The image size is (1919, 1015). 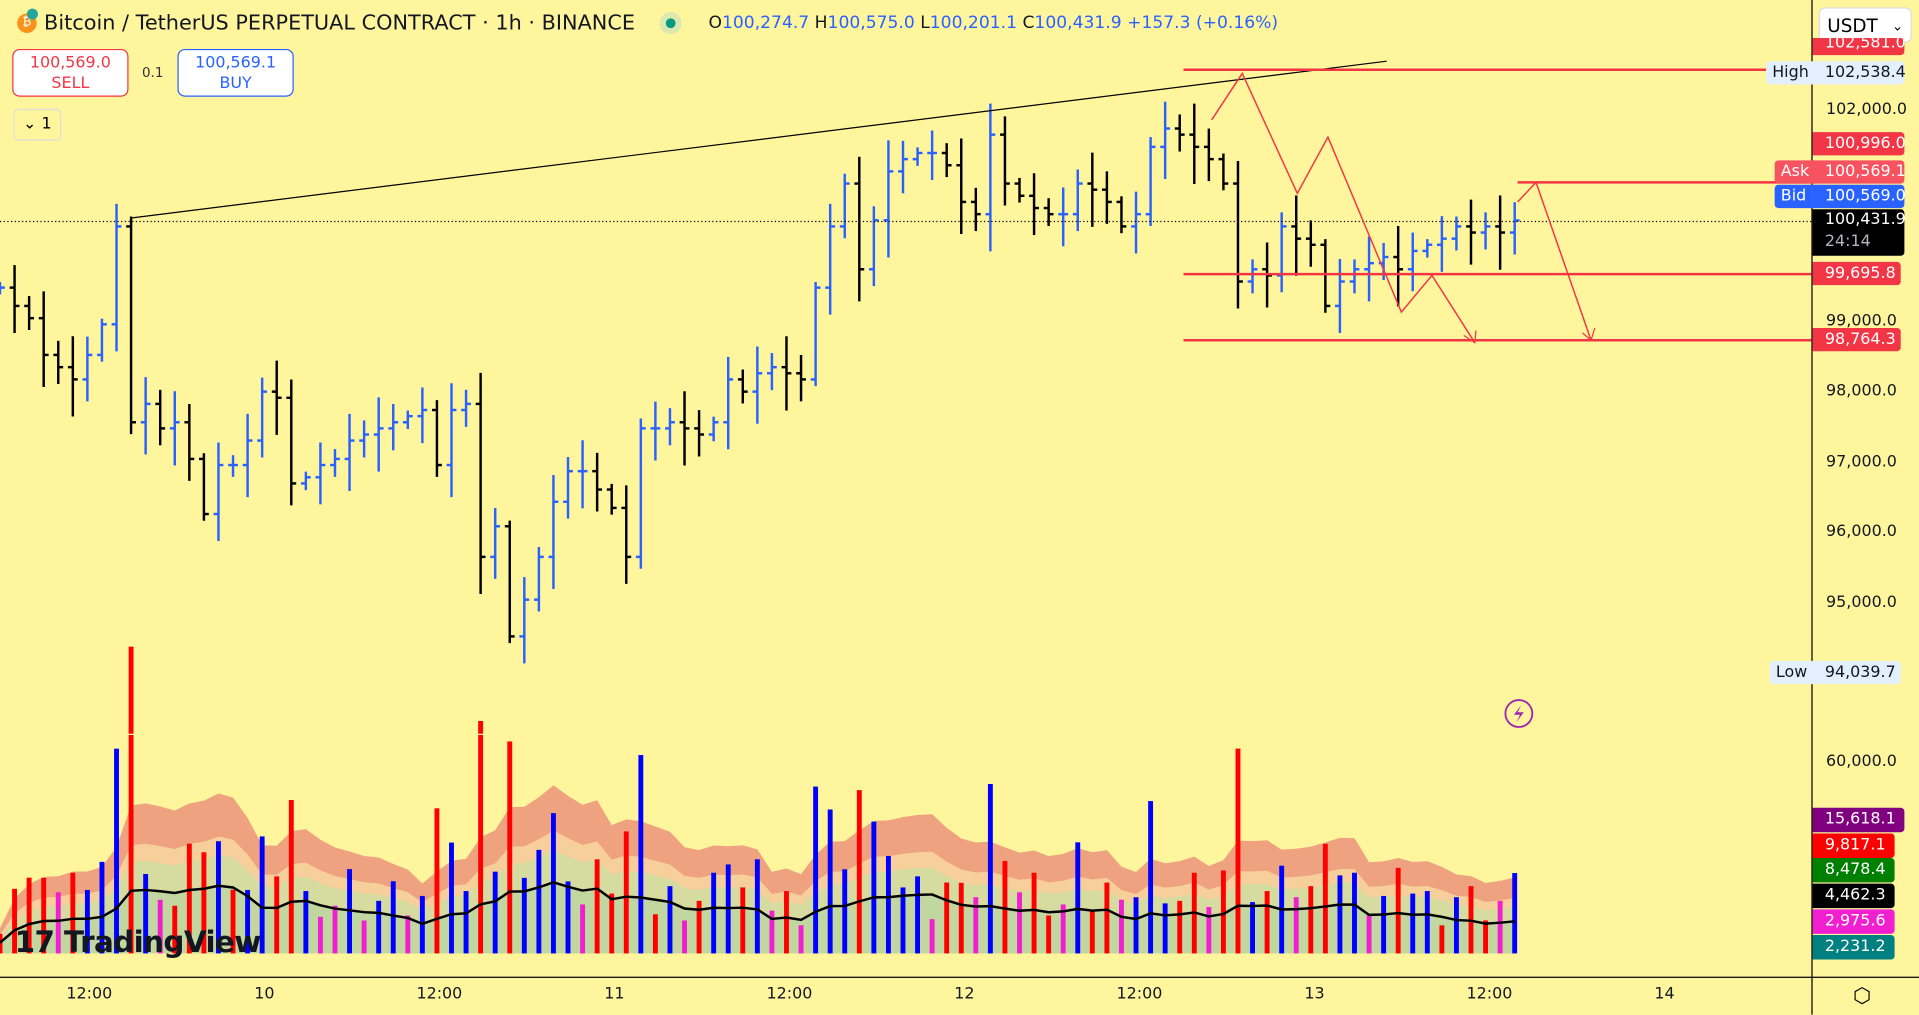 I want to click on sell-button: 100,569.0 SELL, so click(x=70, y=72).